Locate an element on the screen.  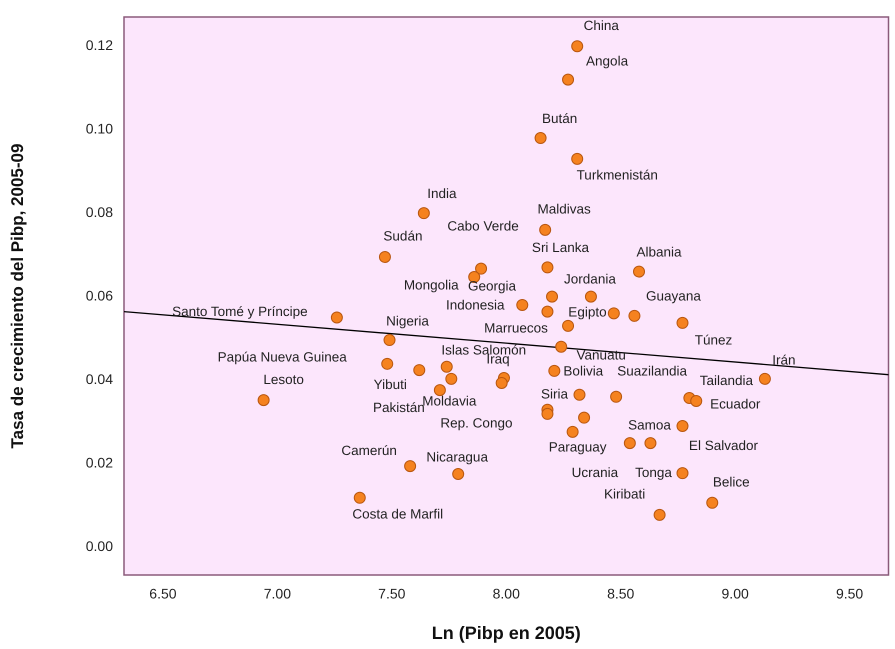
annotation: Irán is located at coordinates (784, 360).